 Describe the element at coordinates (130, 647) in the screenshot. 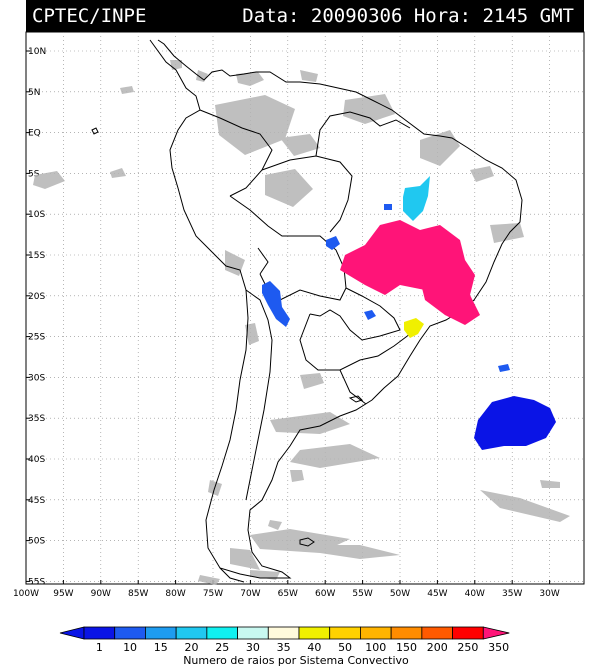

I see `colorbar-label: 10` at that location.